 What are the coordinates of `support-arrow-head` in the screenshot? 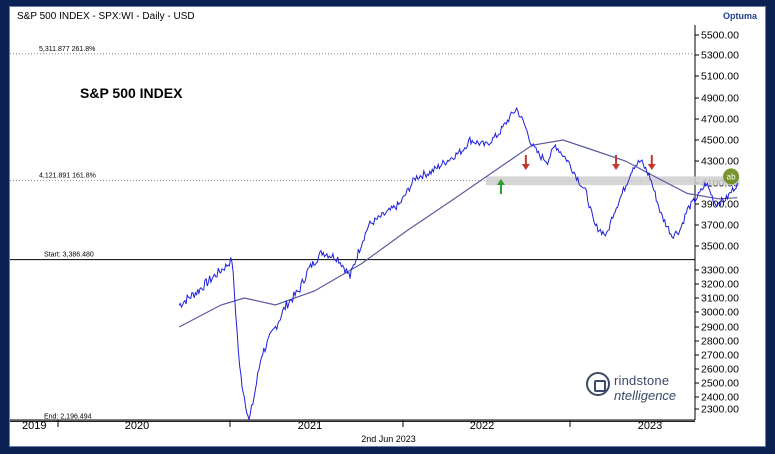 It's located at (500, 182).